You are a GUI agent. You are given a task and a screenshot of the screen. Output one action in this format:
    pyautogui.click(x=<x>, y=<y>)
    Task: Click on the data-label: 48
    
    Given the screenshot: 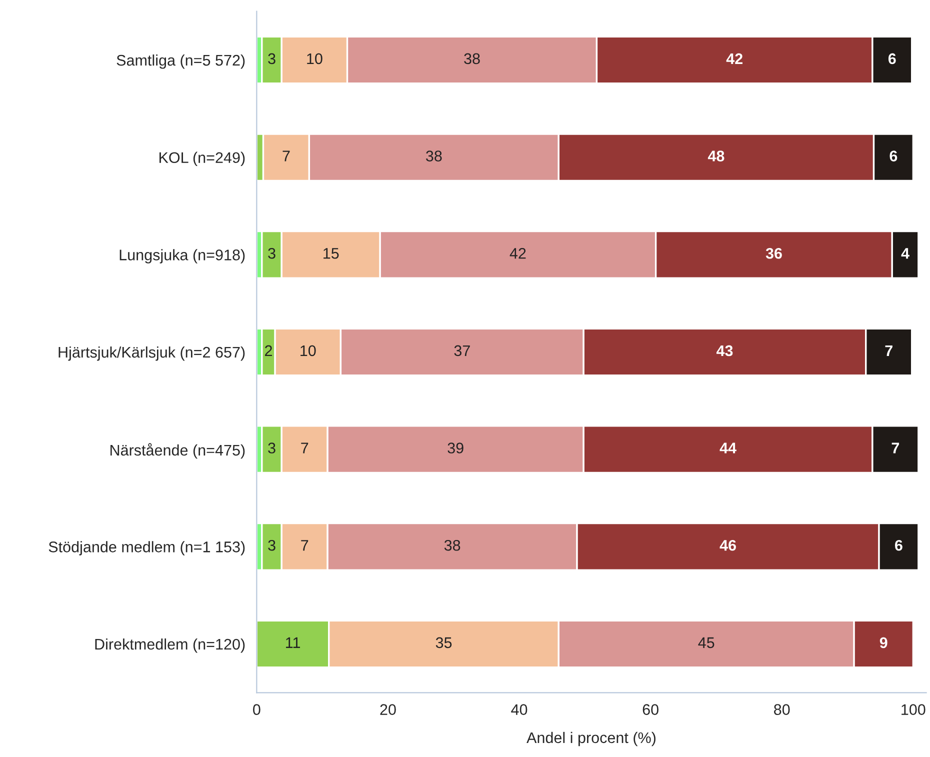 What is the action you would take?
    pyautogui.click(x=716, y=156)
    